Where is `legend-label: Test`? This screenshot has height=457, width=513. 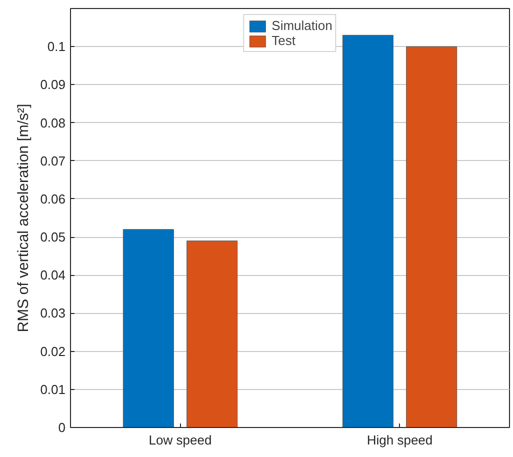 legend-label: Test is located at coordinates (284, 40).